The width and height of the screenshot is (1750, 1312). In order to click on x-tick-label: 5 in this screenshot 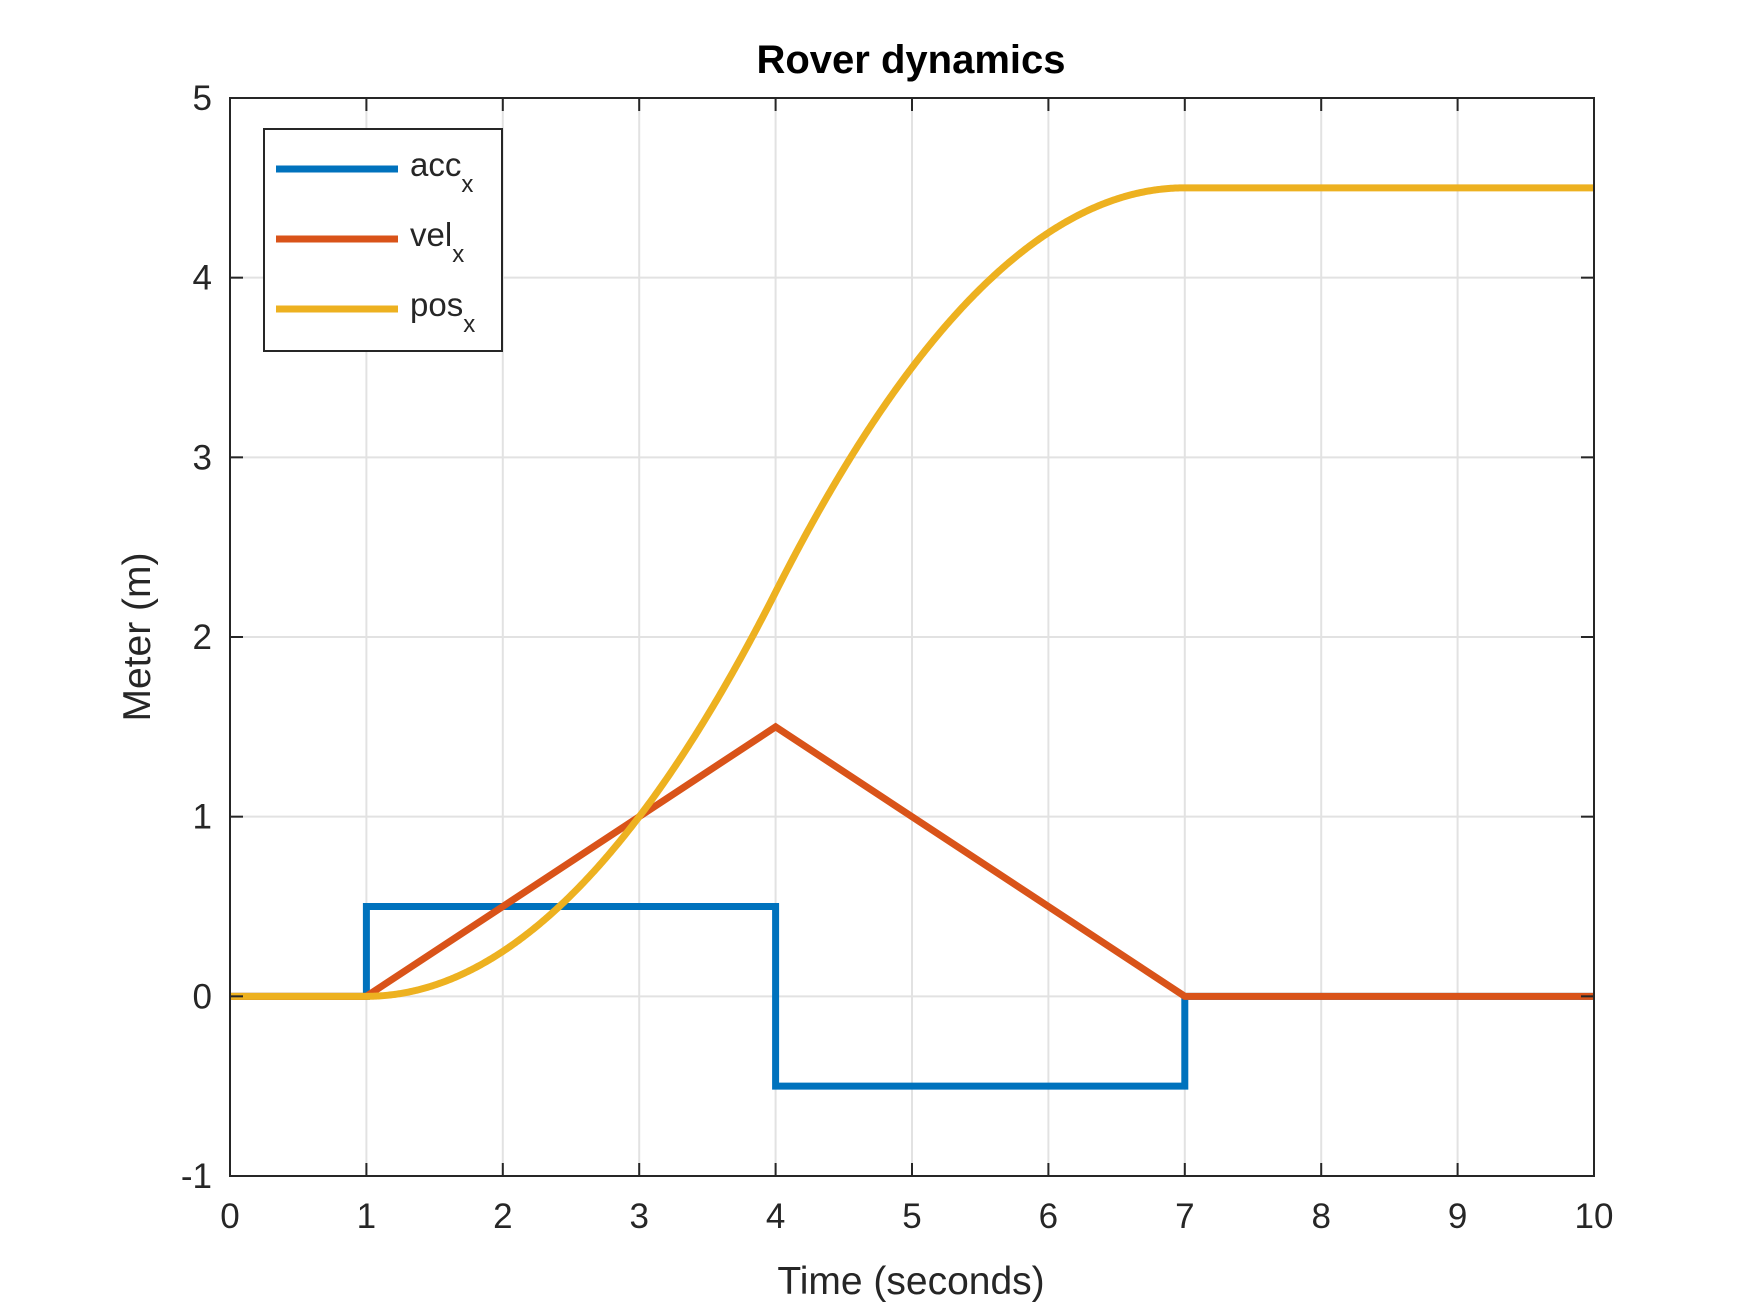, I will do `click(911, 1216)`.